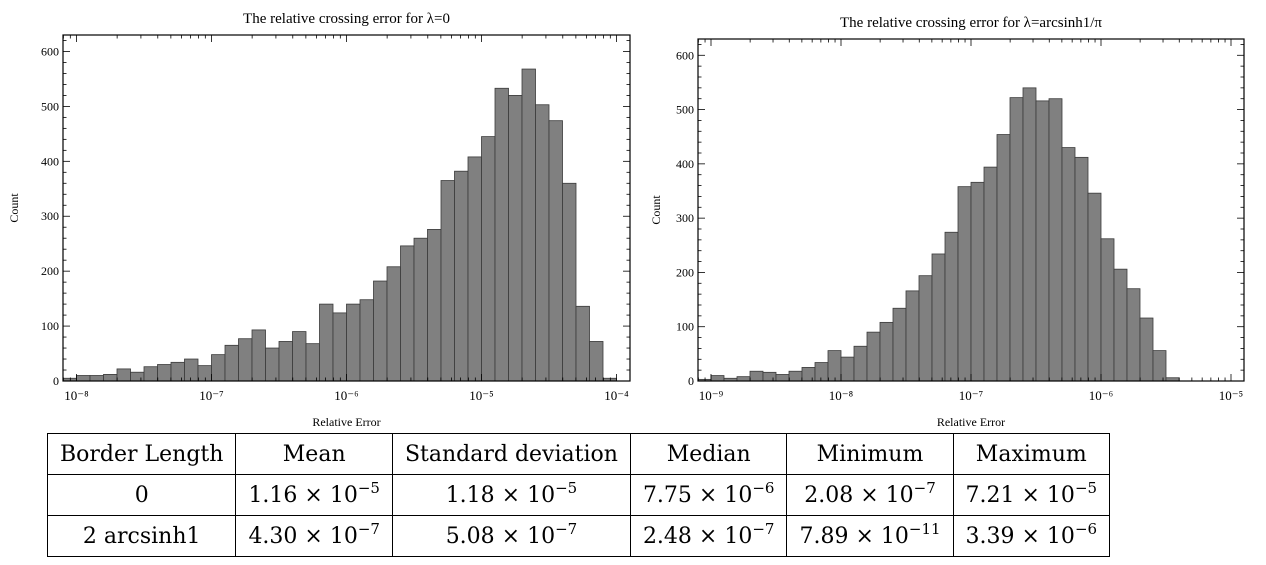 The width and height of the screenshot is (1266, 565). Describe the element at coordinates (1031, 454) in the screenshot. I see `header-maximum: Maximum` at that location.